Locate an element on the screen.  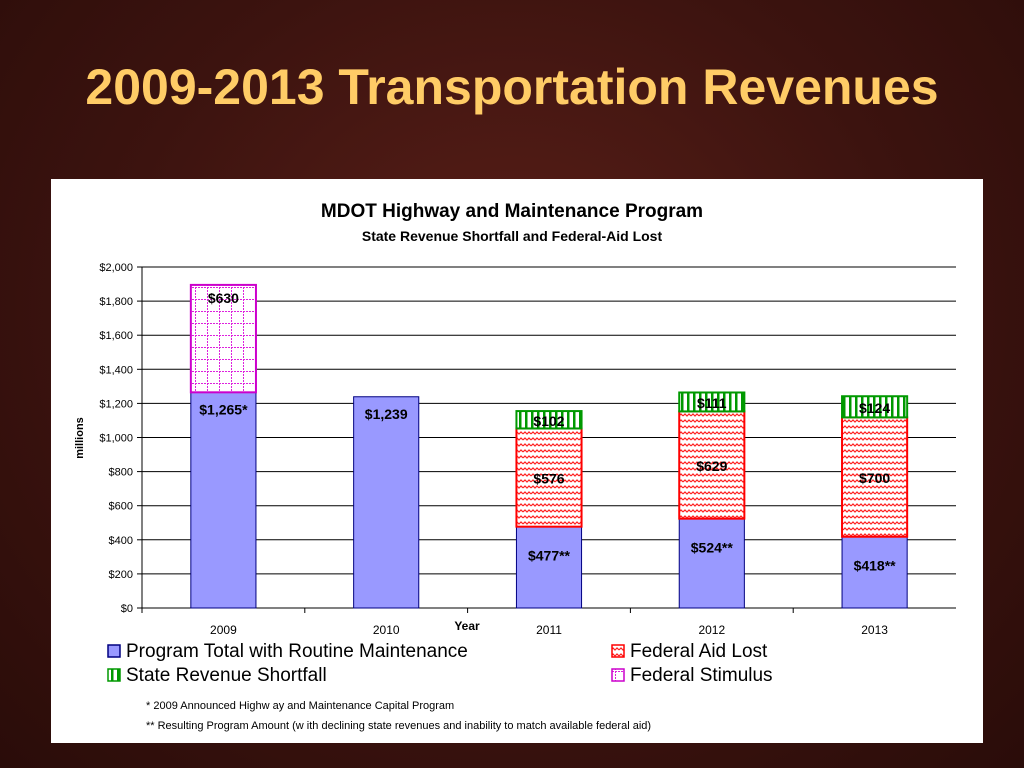
data-label: $700 is located at coordinates (874, 478).